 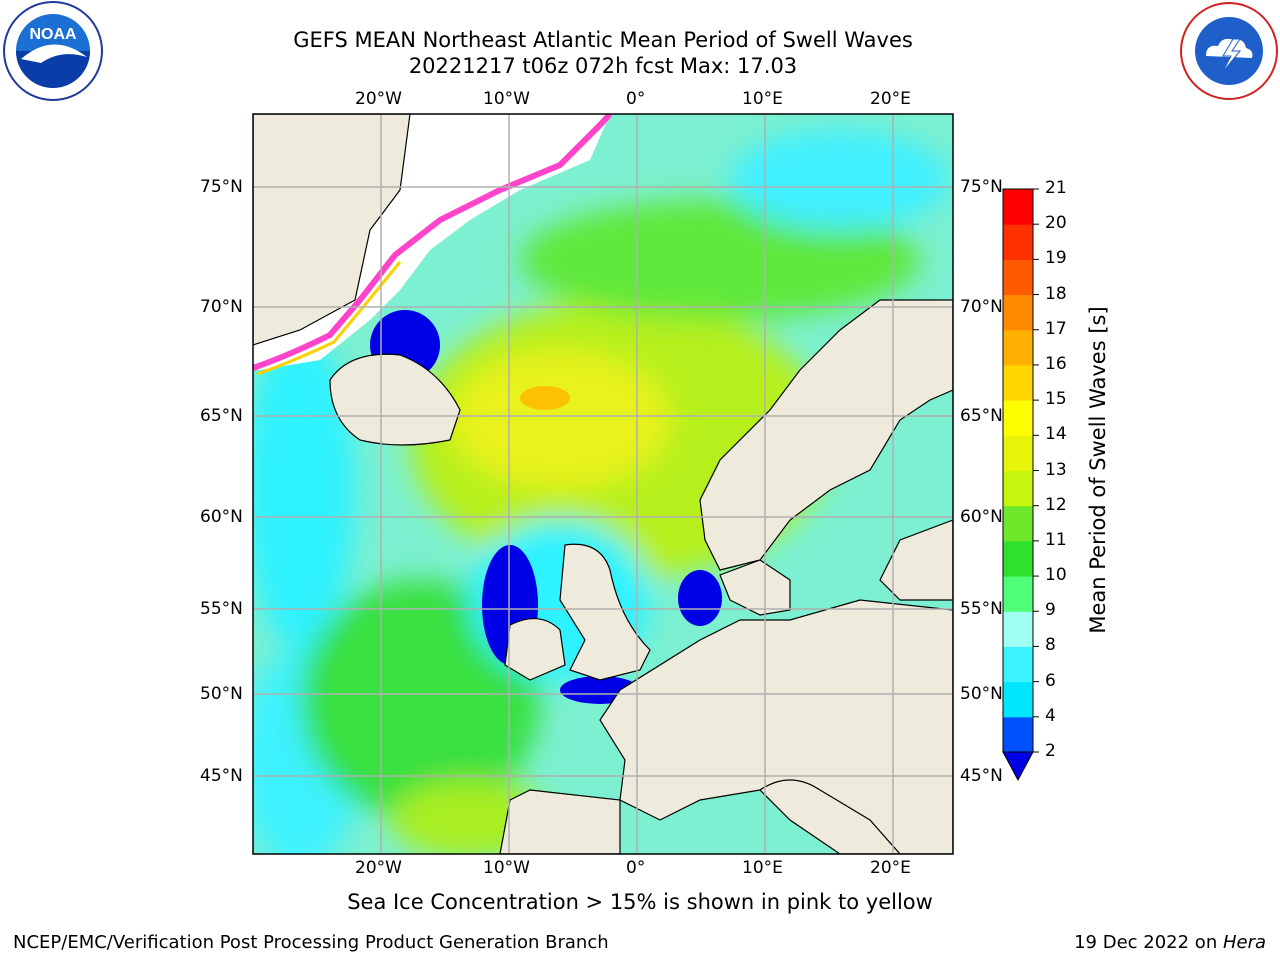 I want to click on colorbar-tick-label: 15, so click(x=1056, y=399).